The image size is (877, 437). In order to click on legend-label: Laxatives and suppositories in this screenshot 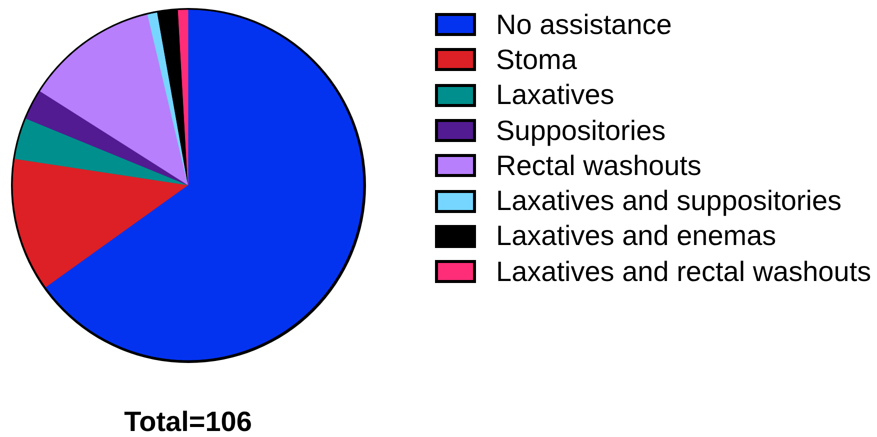, I will do `click(669, 201)`.